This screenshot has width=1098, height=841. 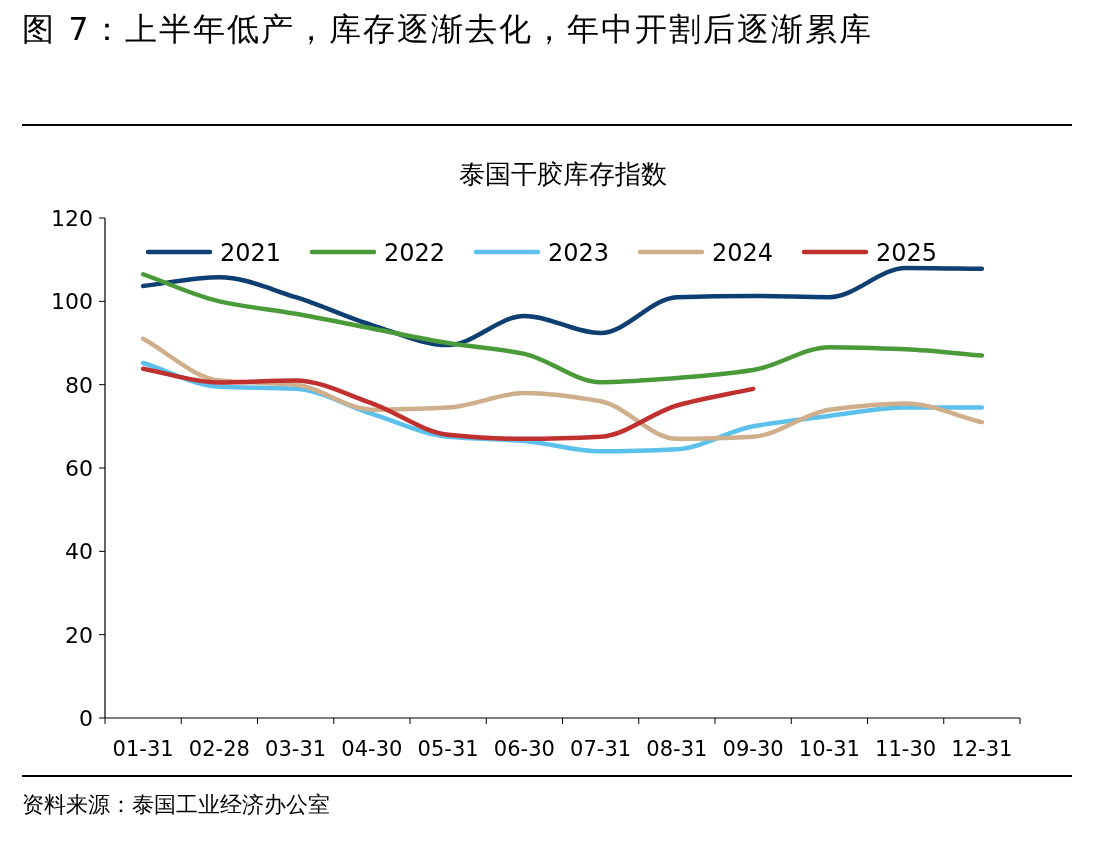 I want to click on title: 图 7：上半年低产，库存逐渐去化，年中开割后逐渐累库, so click(x=448, y=29).